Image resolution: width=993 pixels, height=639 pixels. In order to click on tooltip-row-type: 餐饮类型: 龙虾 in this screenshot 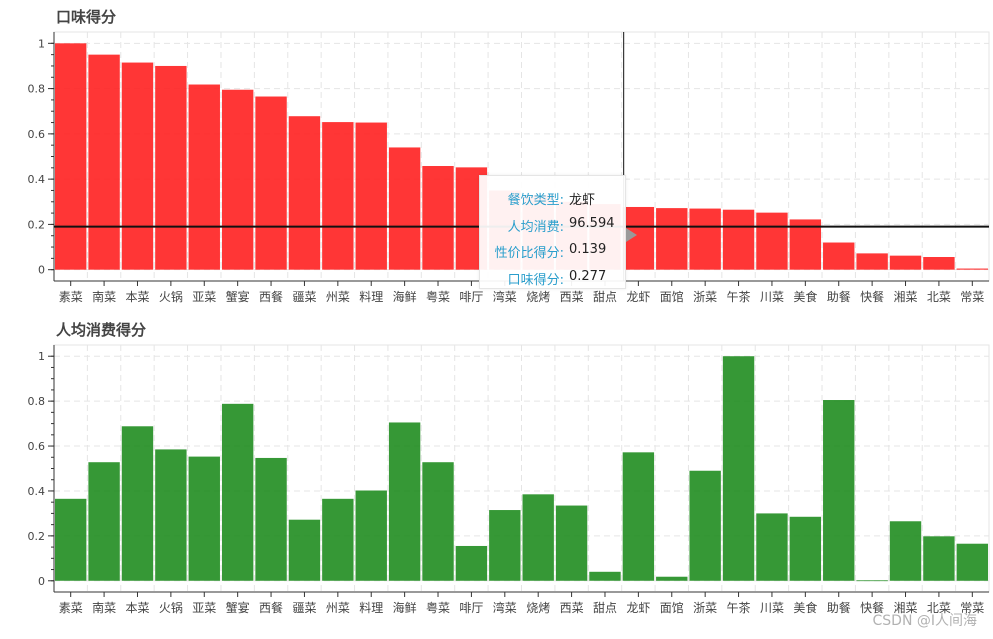, I will do `click(550, 198)`.